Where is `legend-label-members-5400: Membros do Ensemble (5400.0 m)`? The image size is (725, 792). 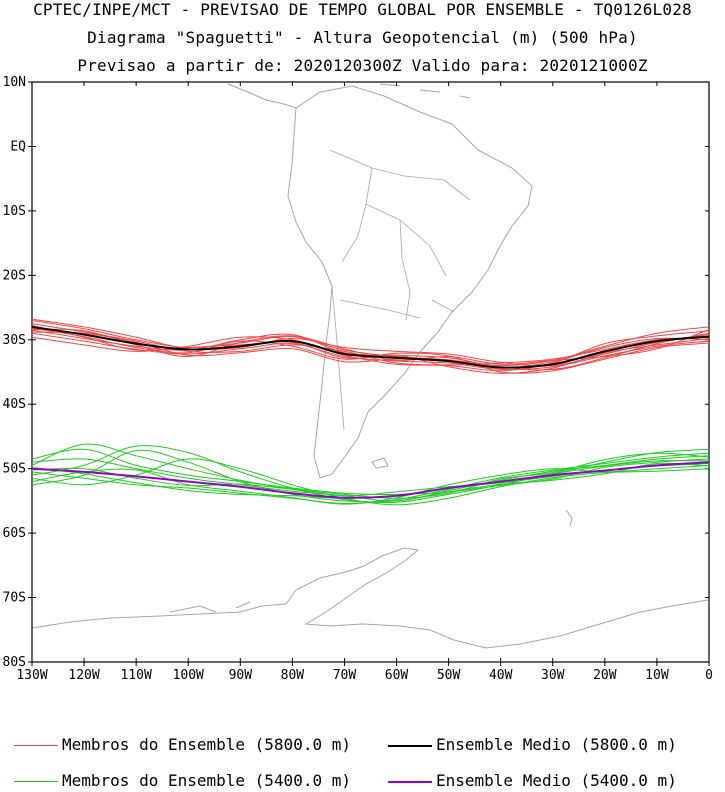 legend-label-members-5400: Membros do Ensemble (5400.0 m) is located at coordinates (206, 780).